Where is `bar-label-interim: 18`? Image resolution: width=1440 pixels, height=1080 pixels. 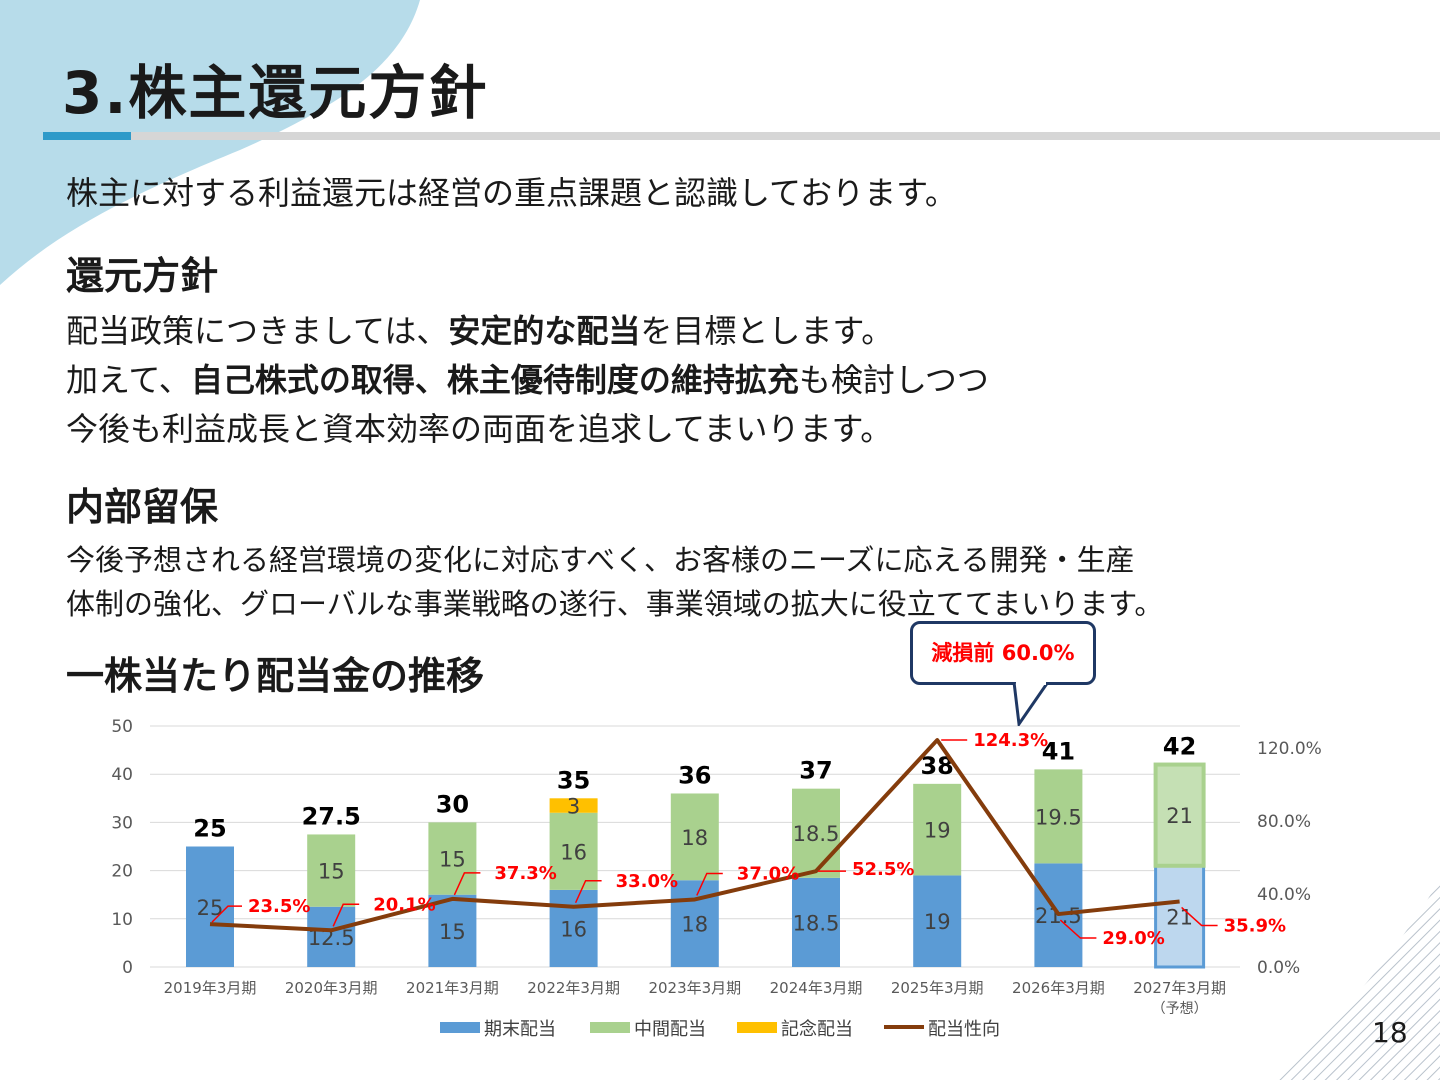 bar-label-interim: 18 is located at coordinates (694, 838).